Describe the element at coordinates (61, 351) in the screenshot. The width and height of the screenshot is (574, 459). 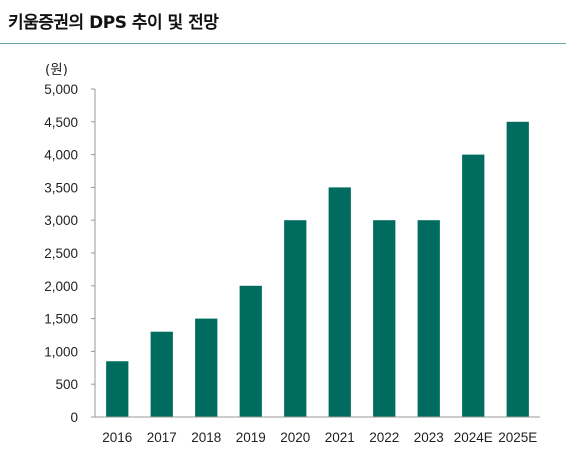
I see `y-tick-label: 1,000` at that location.